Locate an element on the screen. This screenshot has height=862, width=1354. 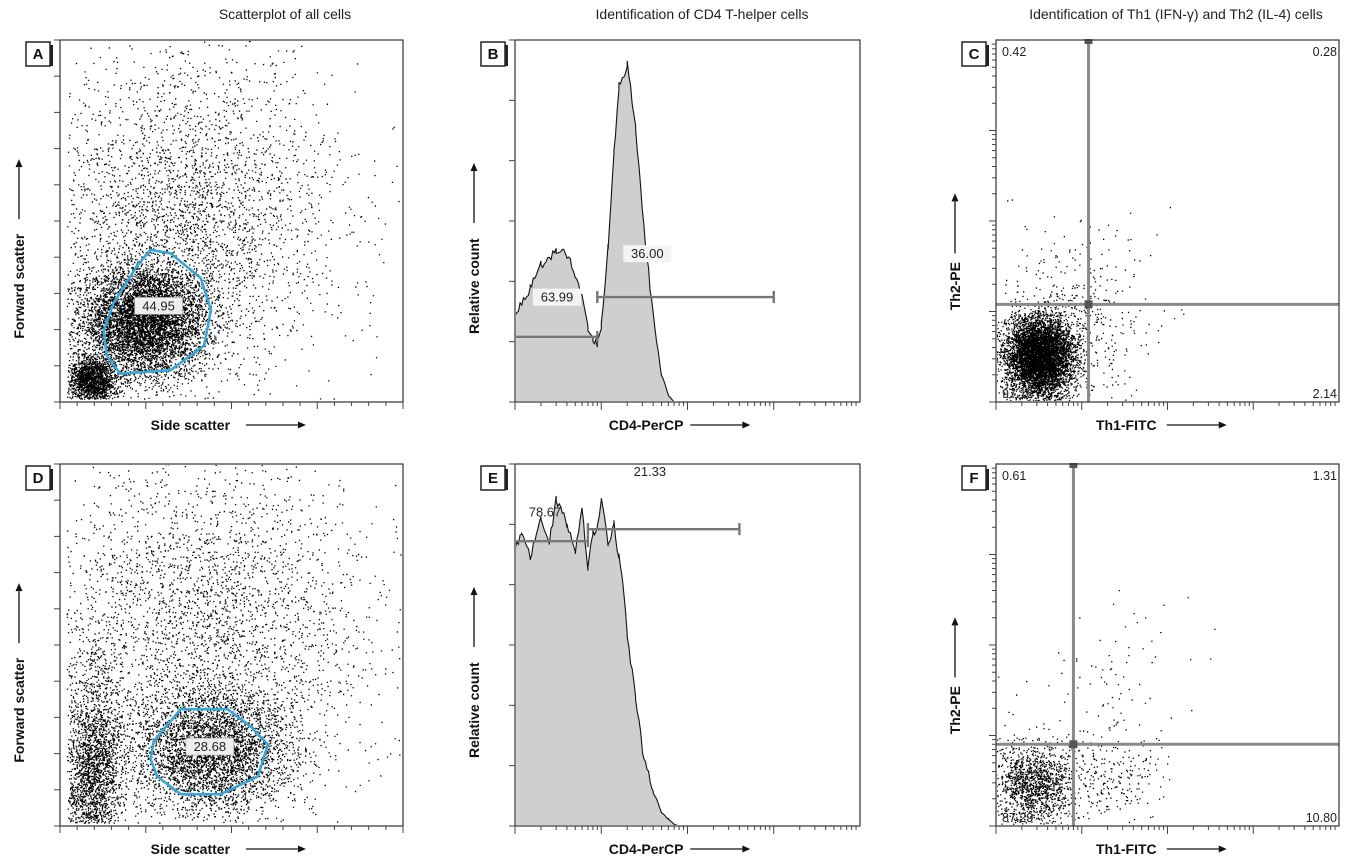
quadrant-value-upper-right: 0.28 is located at coordinates (1325, 52).